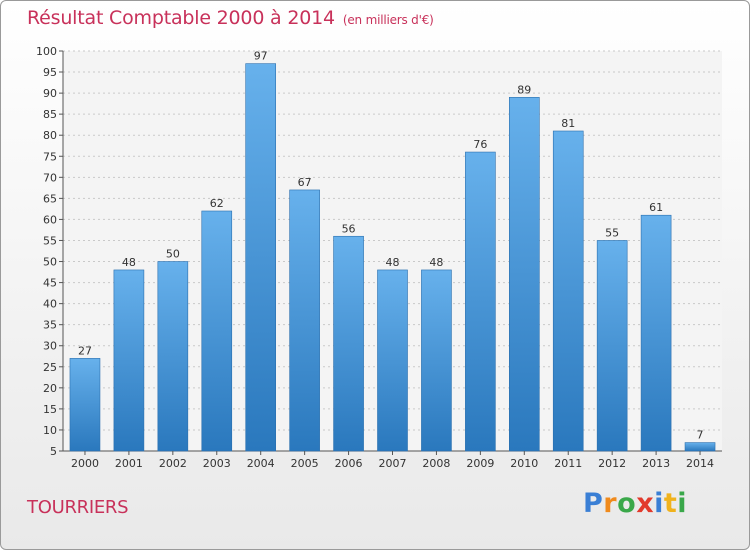 The height and width of the screenshot is (550, 750). I want to click on y-tick-label: 45, so click(50, 283).